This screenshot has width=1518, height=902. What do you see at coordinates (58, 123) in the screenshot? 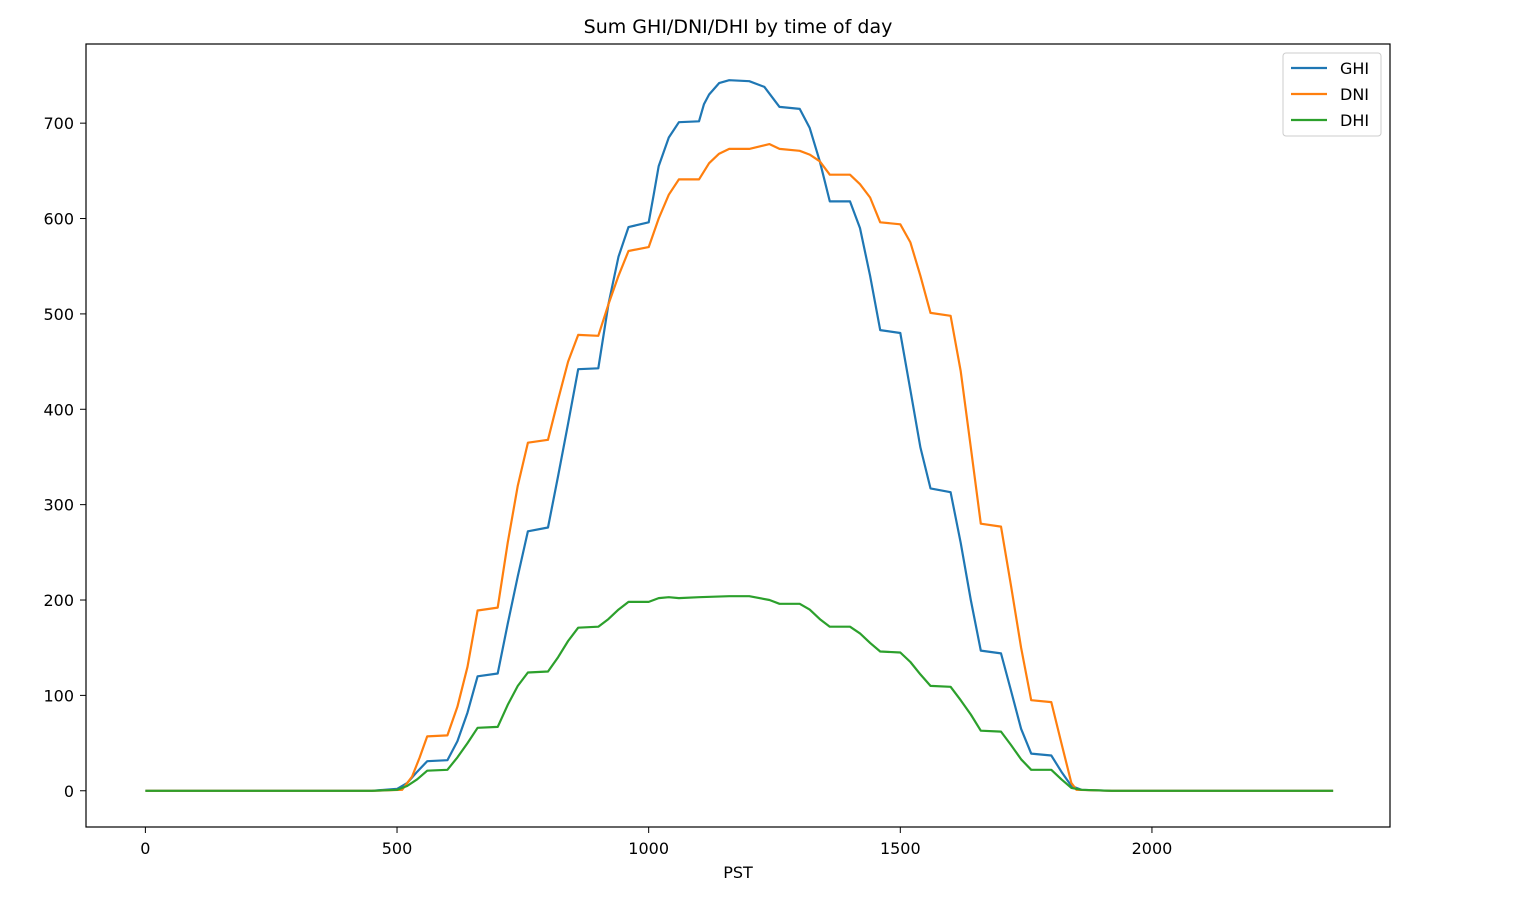
I see `y-tick-label: 700` at bounding box center [58, 123].